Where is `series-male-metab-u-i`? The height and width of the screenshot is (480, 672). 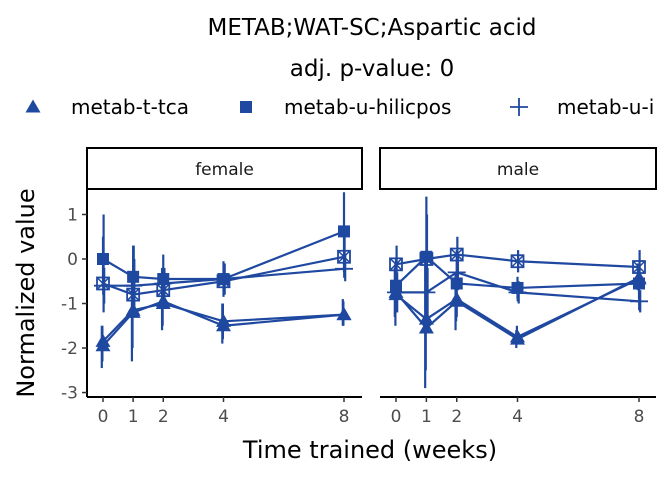
series-male-metab-u-i is located at coordinates (517, 285).